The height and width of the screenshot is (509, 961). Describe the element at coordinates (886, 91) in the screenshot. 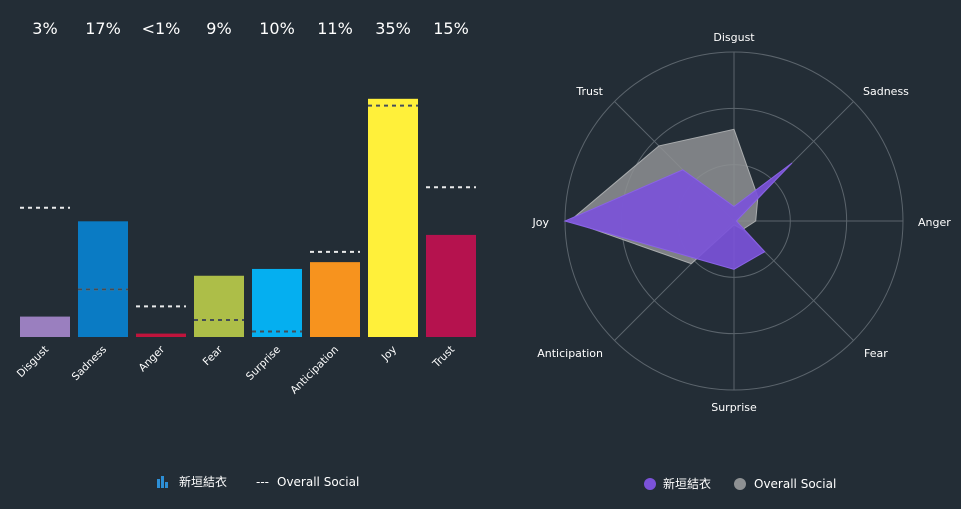

I see `radar-axis-label-sadness: Sadness` at that location.